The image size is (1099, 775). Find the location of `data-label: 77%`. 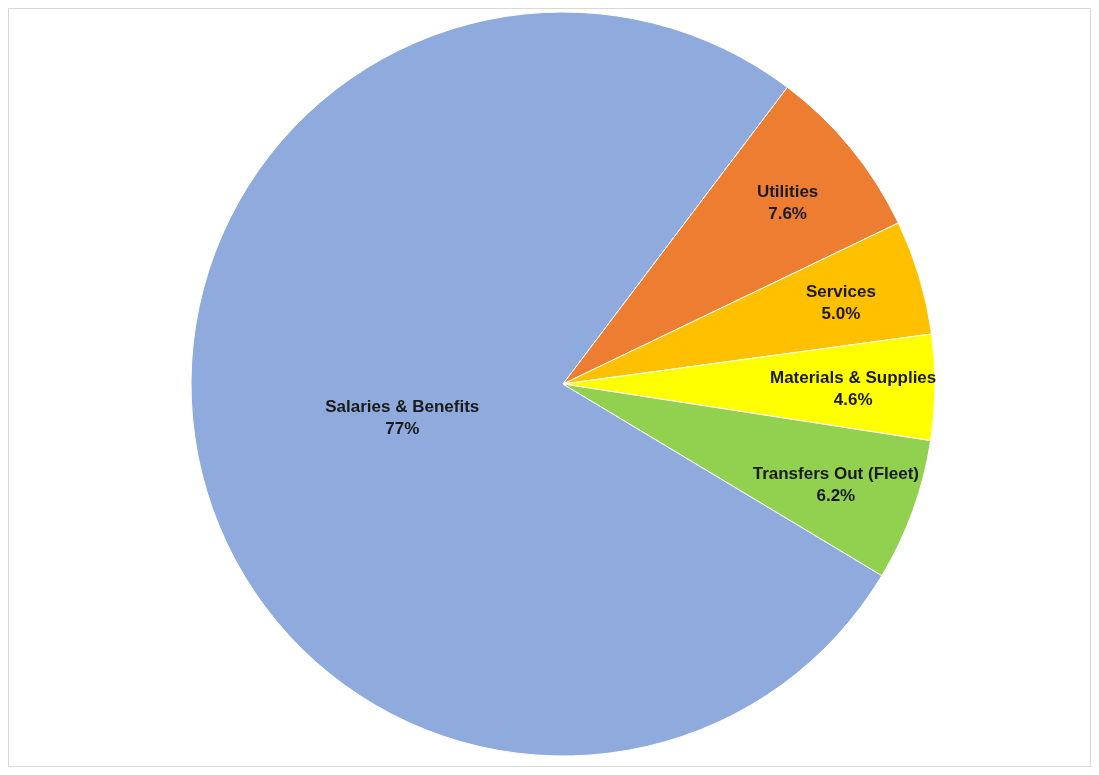

data-label: 77% is located at coordinates (402, 428).